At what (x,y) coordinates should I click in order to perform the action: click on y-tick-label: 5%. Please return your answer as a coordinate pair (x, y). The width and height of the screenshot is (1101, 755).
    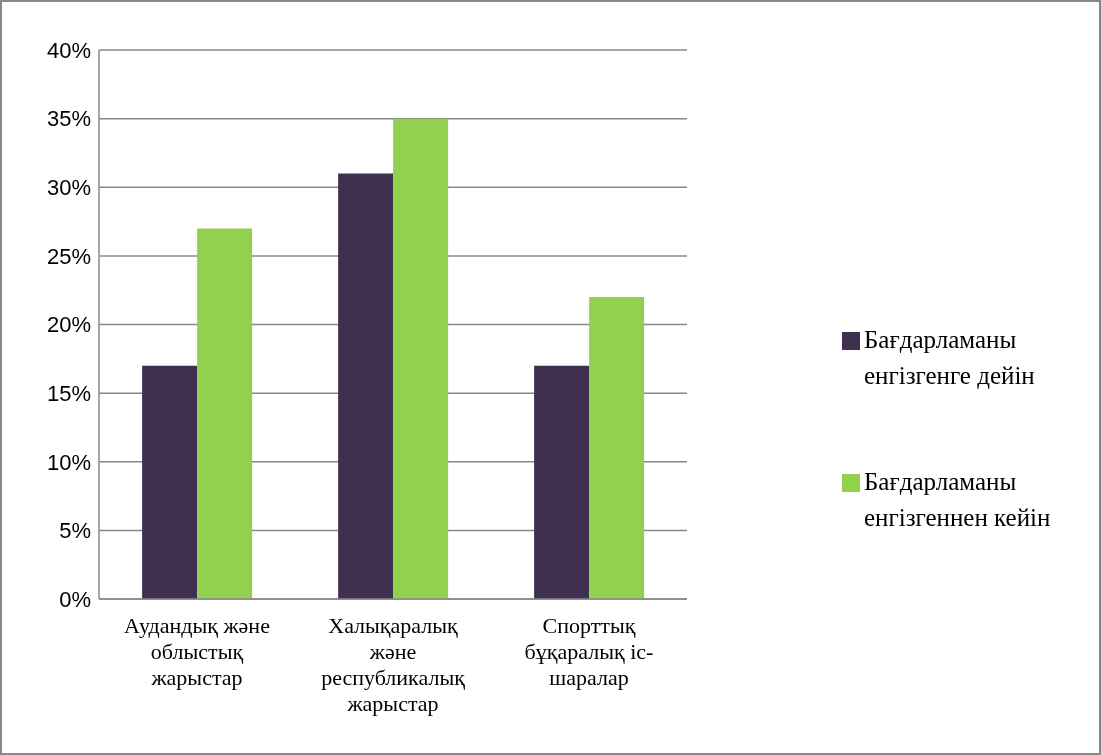
    Looking at the image, I should click on (75, 531).